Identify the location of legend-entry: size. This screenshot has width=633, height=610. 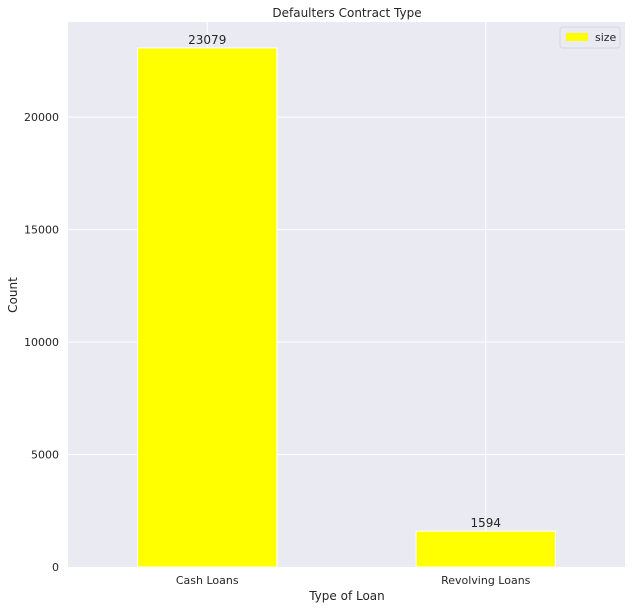
(606, 37).